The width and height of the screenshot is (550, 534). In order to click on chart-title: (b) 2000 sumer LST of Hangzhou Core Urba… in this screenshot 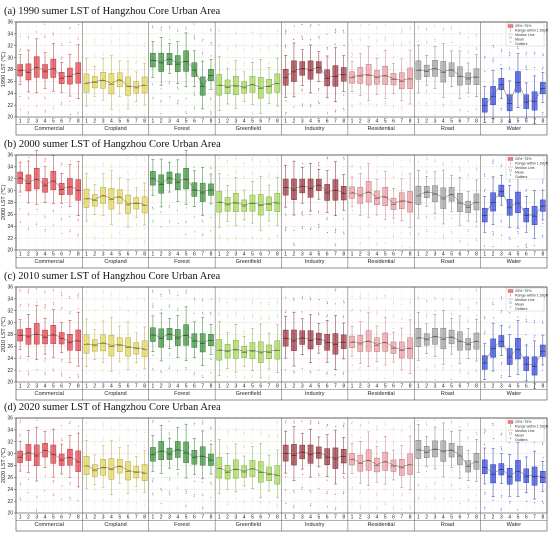, I will do `click(112, 144)`.